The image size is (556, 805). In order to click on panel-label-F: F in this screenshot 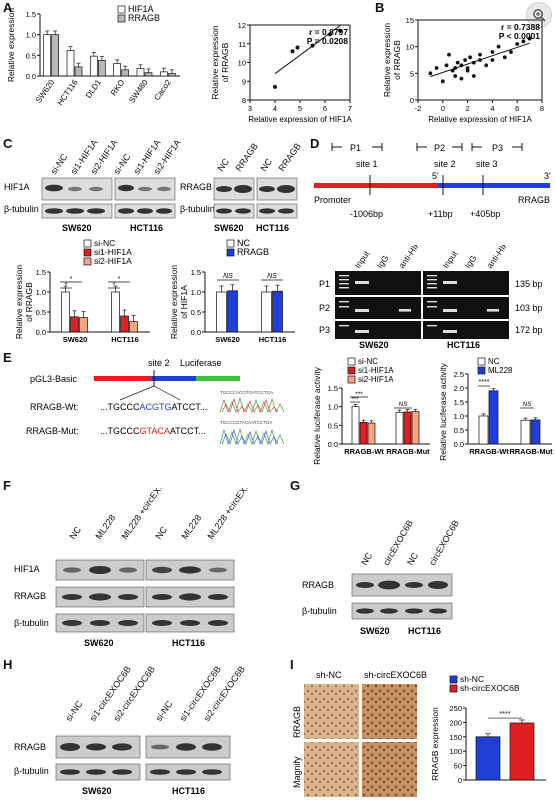, I will do `click(7, 485)`.